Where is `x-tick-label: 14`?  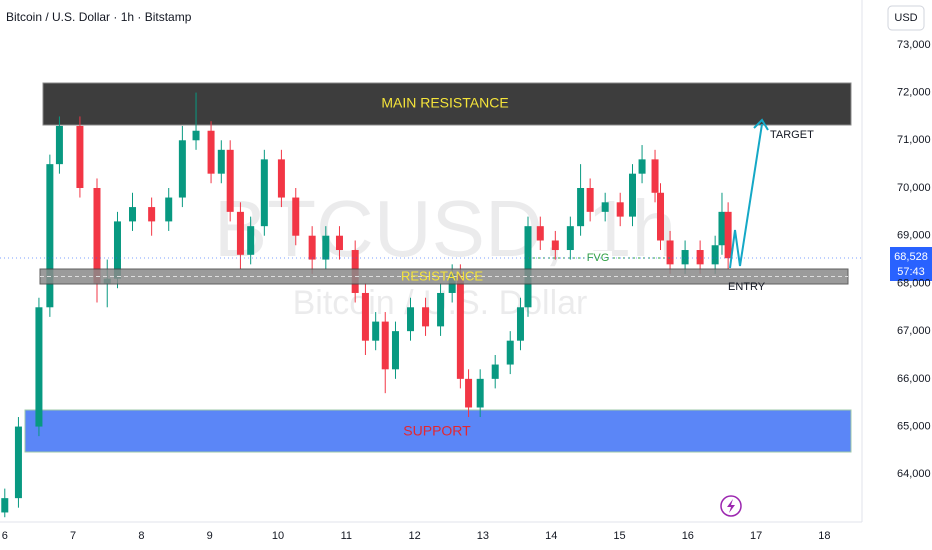 x-tick-label: 14 is located at coordinates (551, 536).